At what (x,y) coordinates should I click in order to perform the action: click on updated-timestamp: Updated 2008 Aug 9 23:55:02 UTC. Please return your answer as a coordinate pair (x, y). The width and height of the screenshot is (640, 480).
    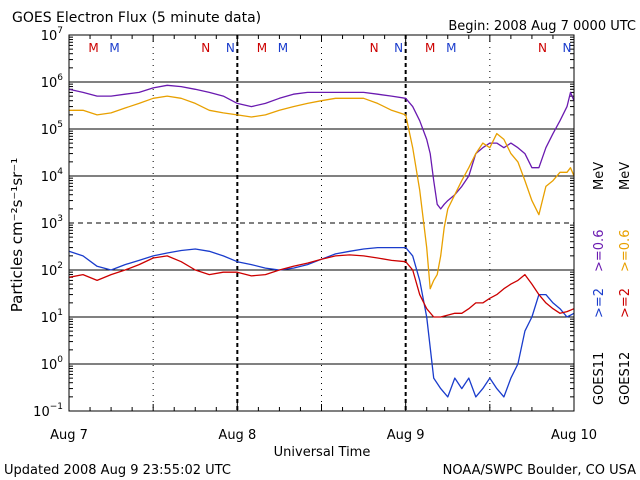
    Looking at the image, I should click on (117, 470).